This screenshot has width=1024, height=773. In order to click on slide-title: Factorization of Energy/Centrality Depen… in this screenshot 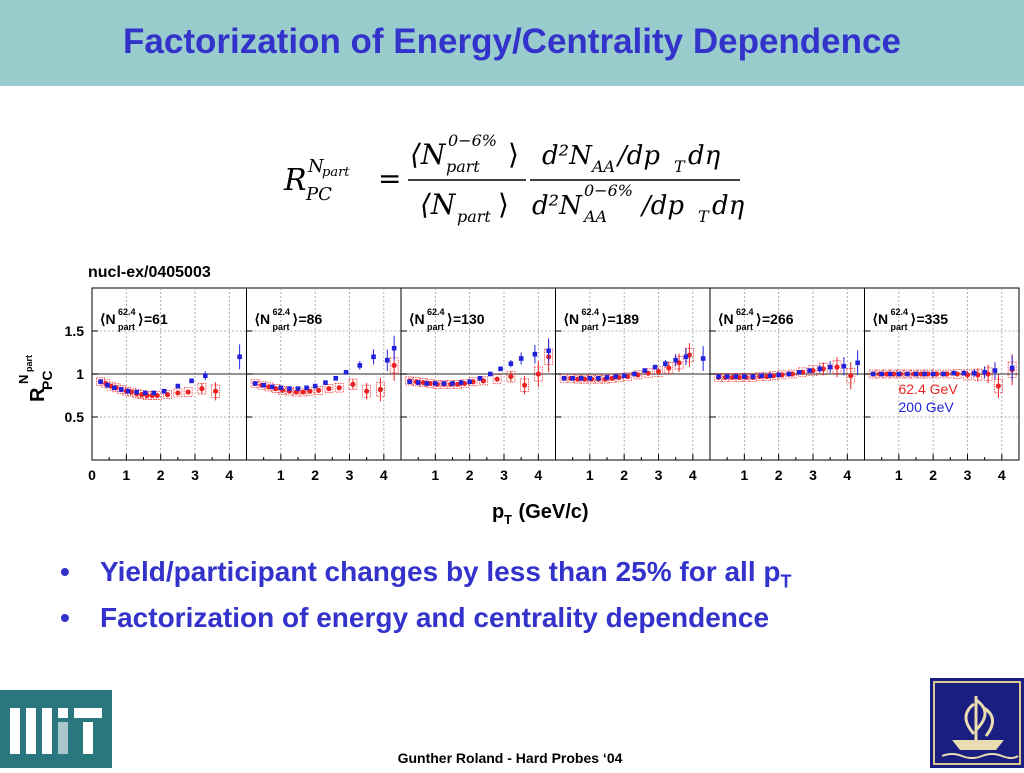, I will do `click(512, 41)`.